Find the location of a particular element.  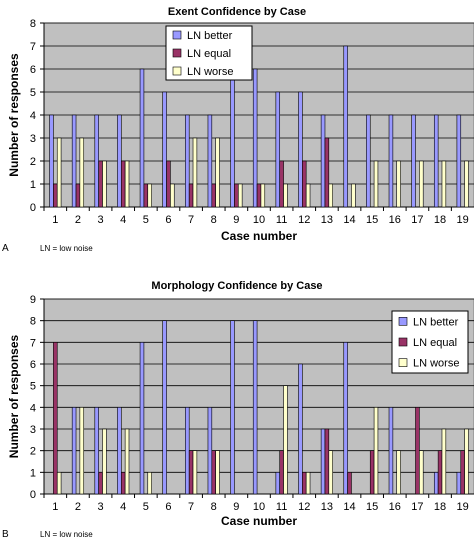

y-tick-label: 9 is located at coordinates (33, 300).